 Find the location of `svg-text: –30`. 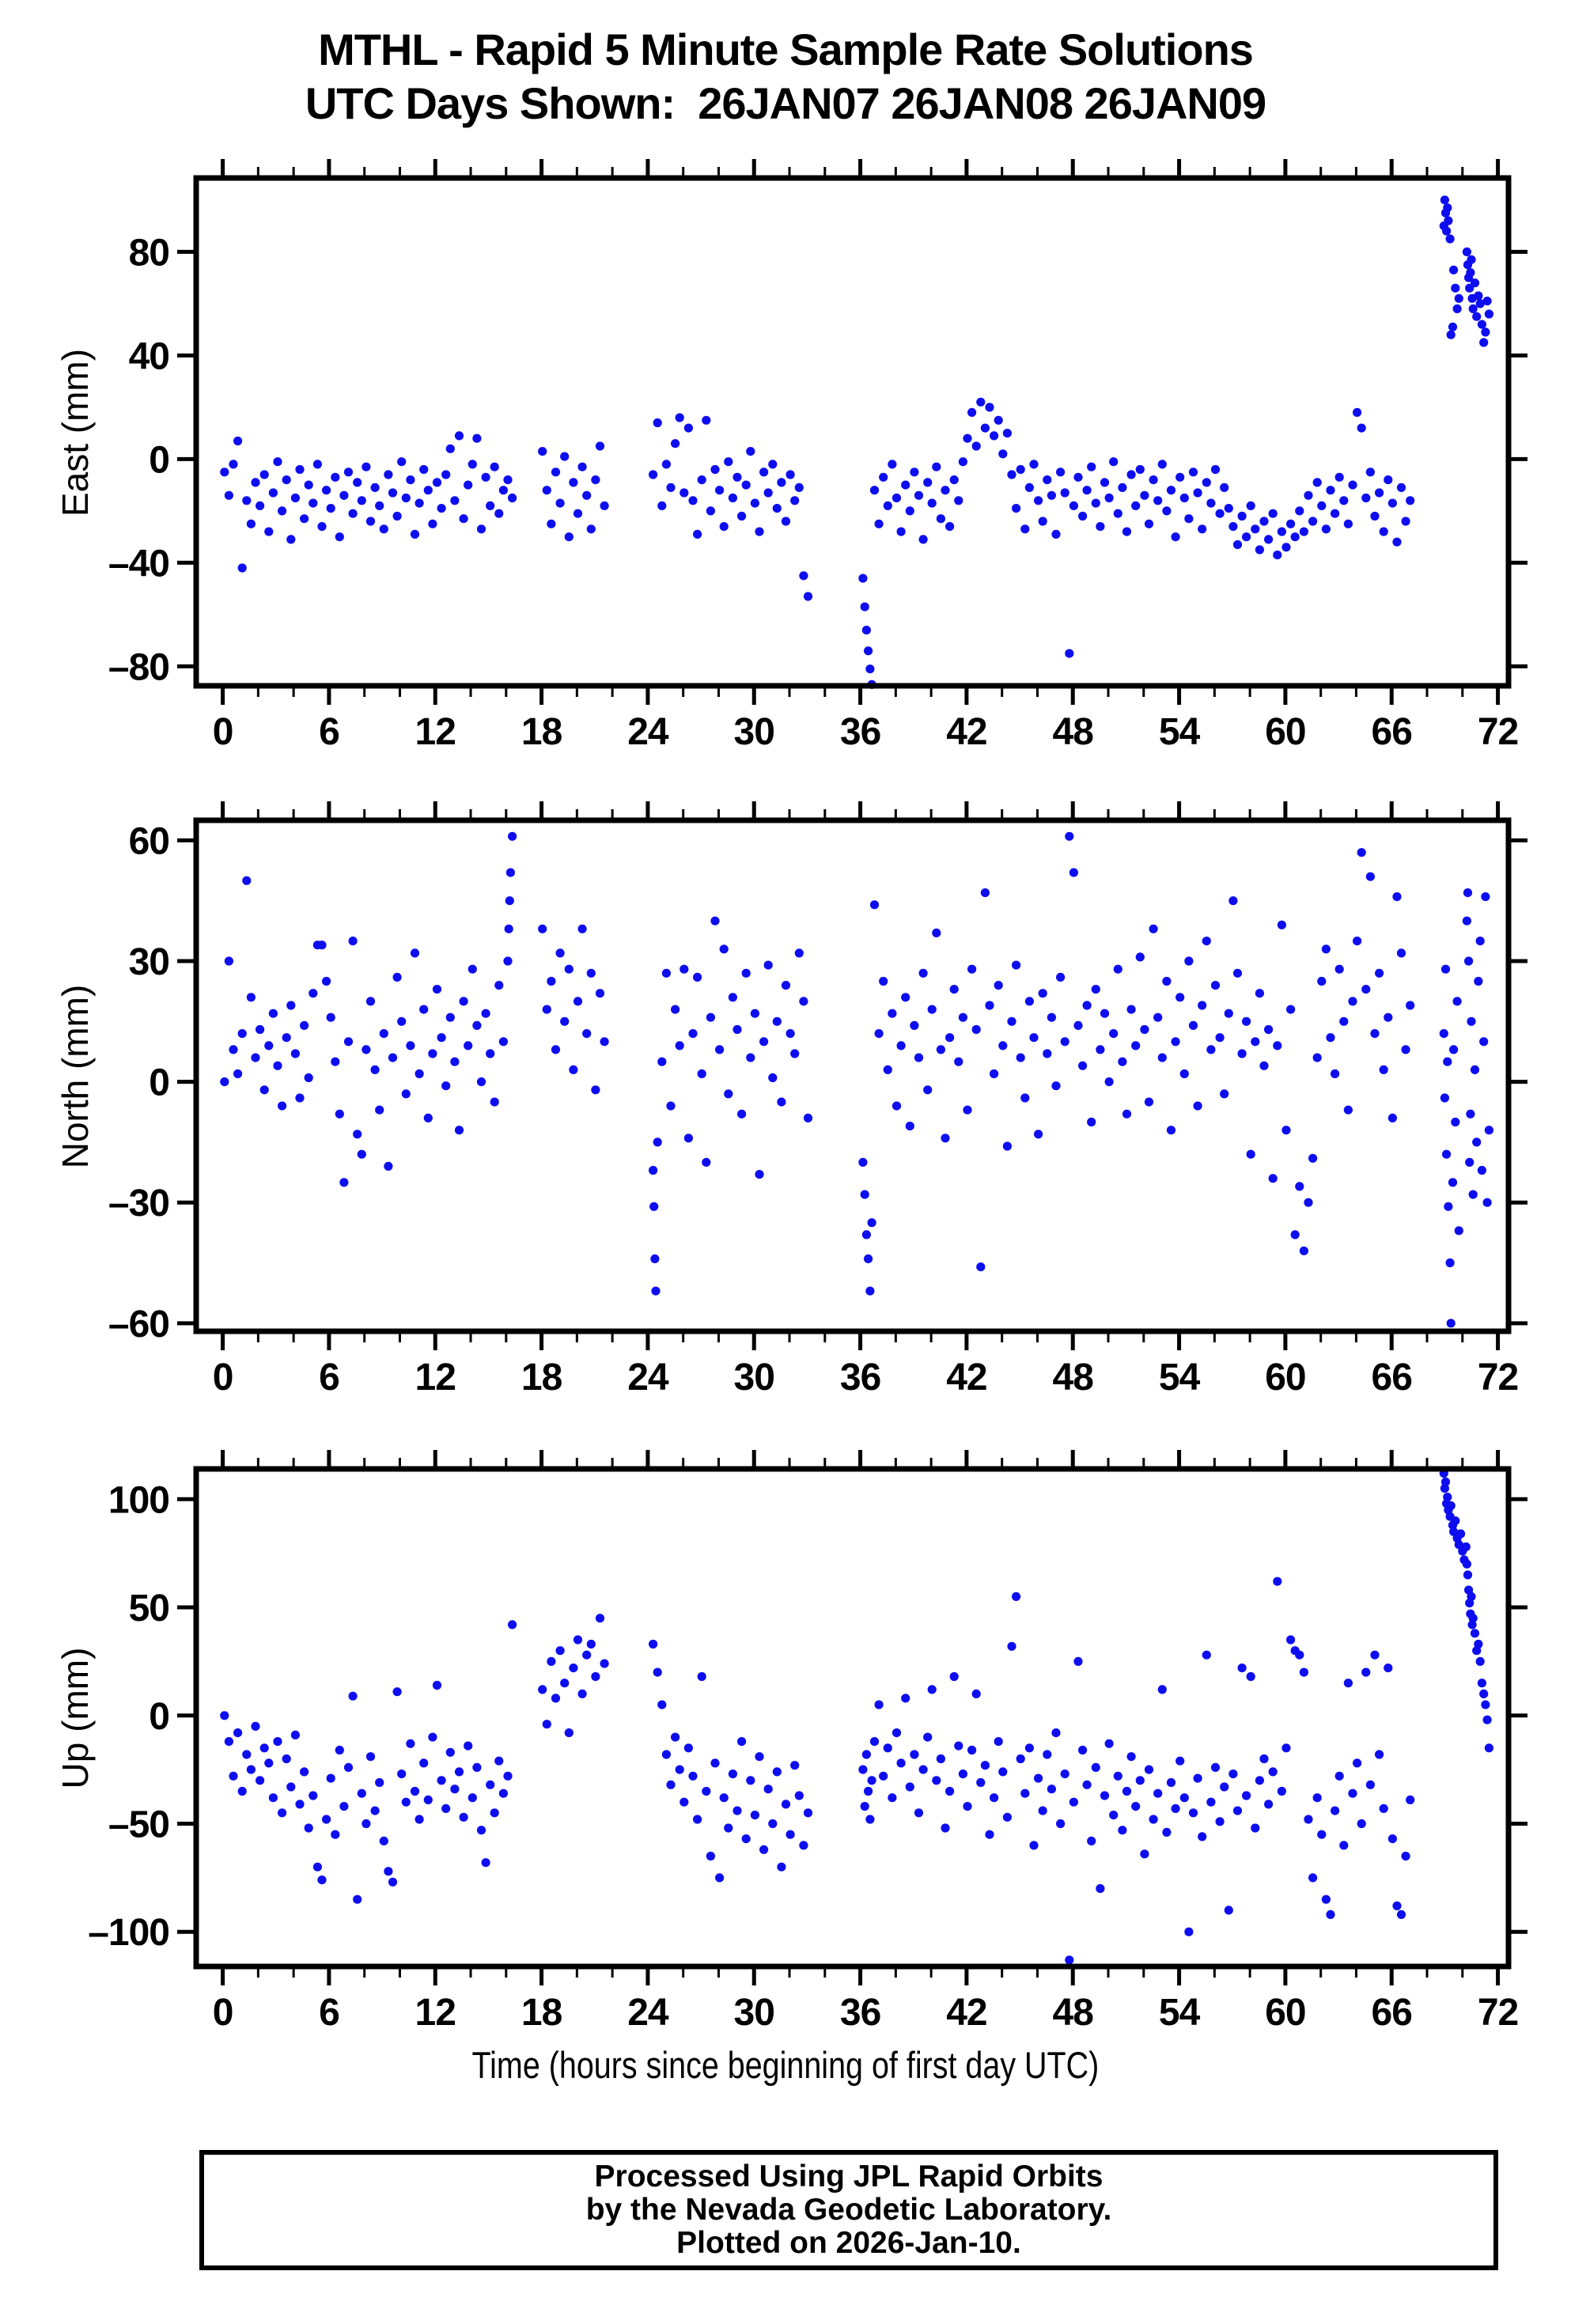

svg-text: –30 is located at coordinates (138, 1203).